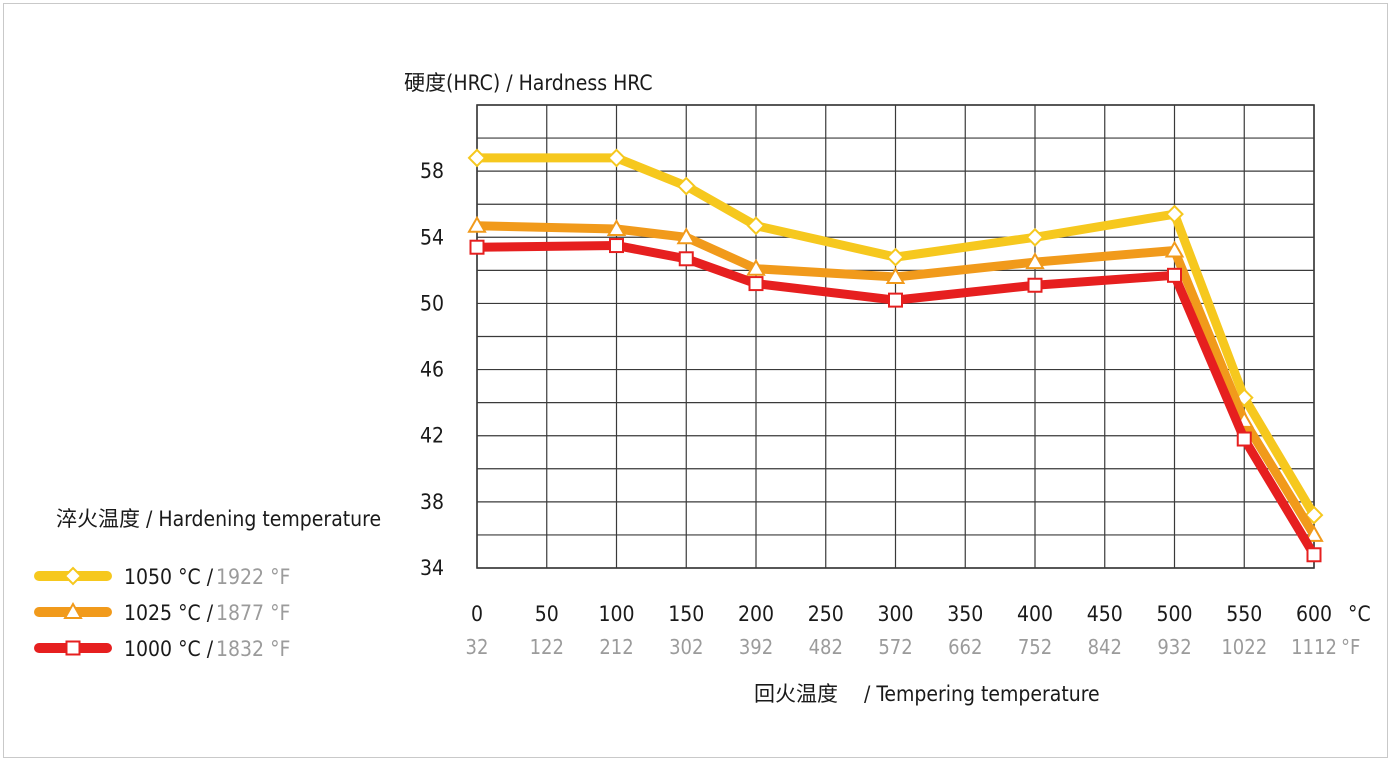 The width and height of the screenshot is (1393, 763). I want to click on legend-label-f: 1832 °F, so click(253, 649).